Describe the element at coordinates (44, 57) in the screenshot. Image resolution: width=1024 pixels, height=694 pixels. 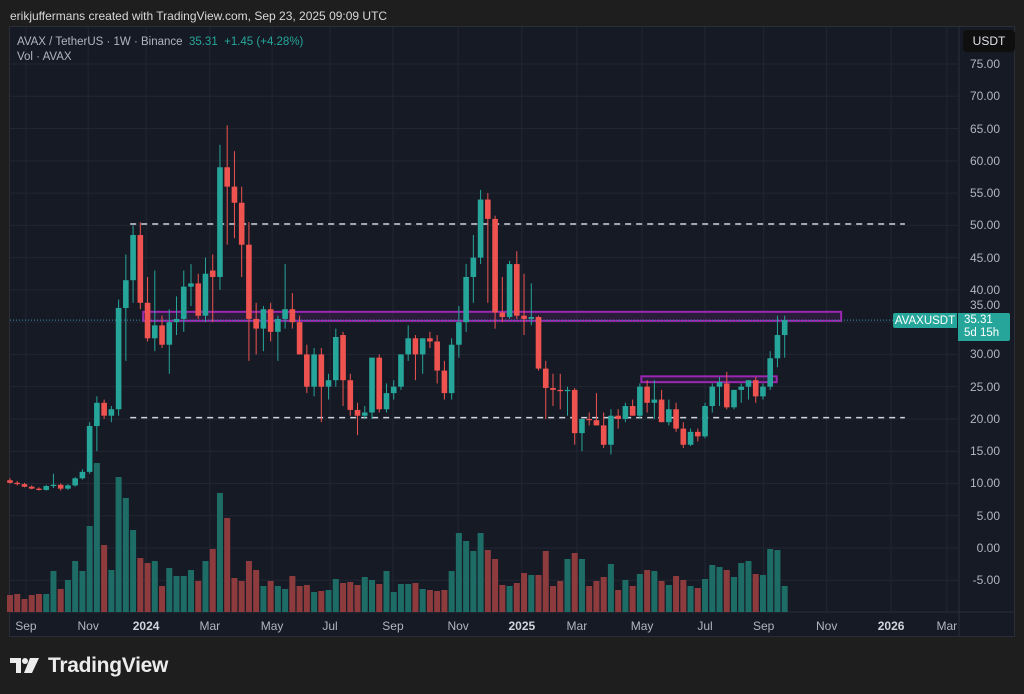
I see `volume-legend: Vol · AVAX` at that location.